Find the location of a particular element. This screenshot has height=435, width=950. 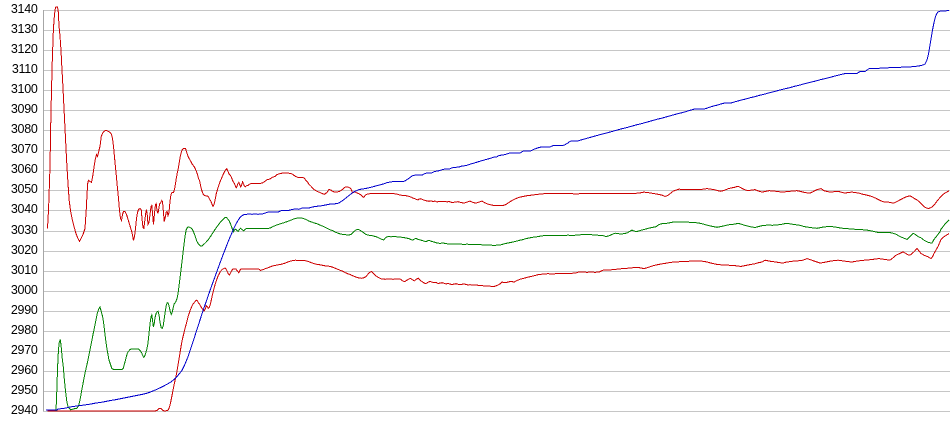

svg-text: 3140 is located at coordinates (24, 9).